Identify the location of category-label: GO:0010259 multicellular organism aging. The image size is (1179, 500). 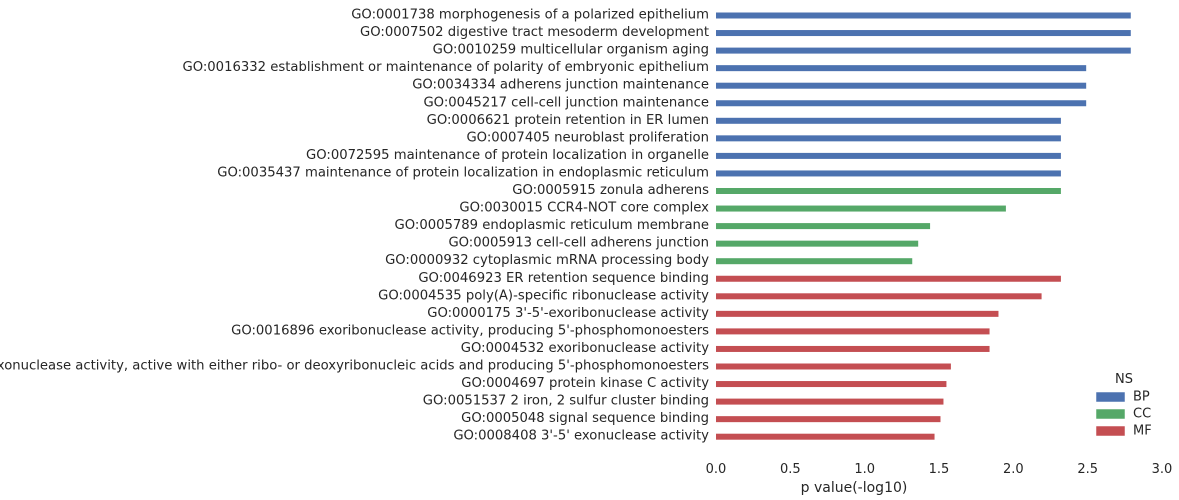
(571, 50).